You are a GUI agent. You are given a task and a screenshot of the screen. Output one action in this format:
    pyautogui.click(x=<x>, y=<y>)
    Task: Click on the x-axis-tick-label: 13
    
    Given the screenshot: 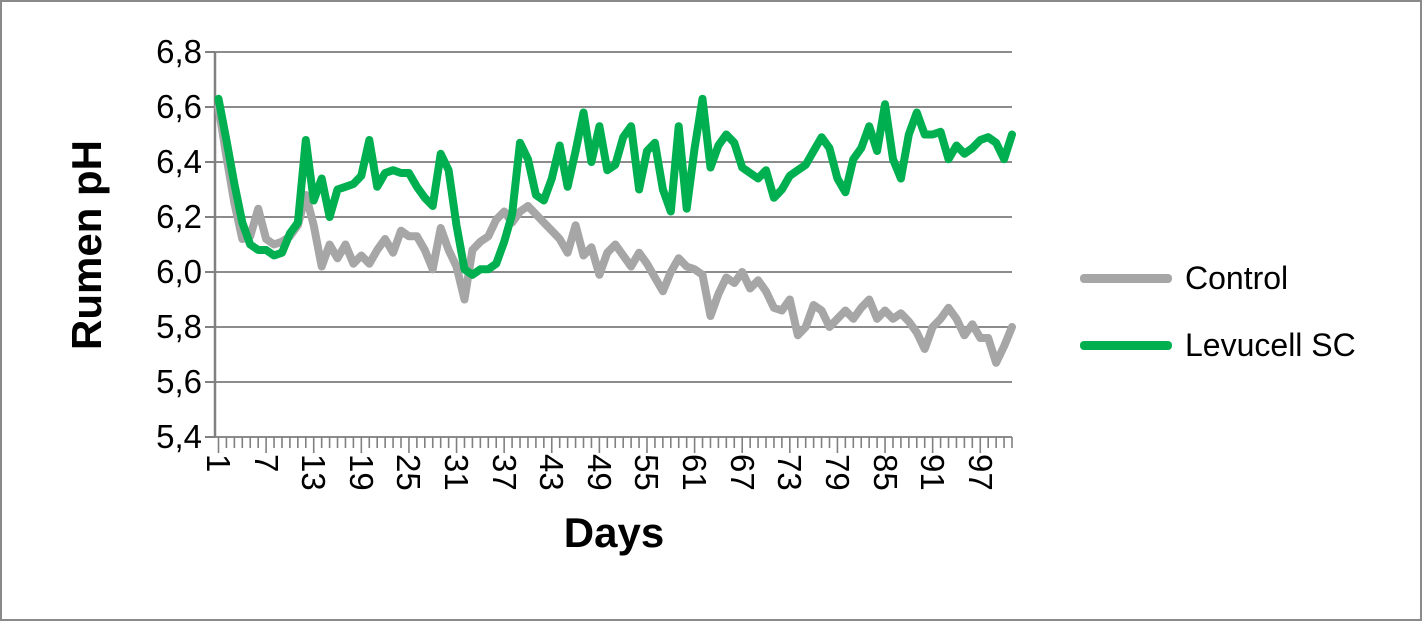 What is the action you would take?
    pyautogui.click(x=314, y=472)
    